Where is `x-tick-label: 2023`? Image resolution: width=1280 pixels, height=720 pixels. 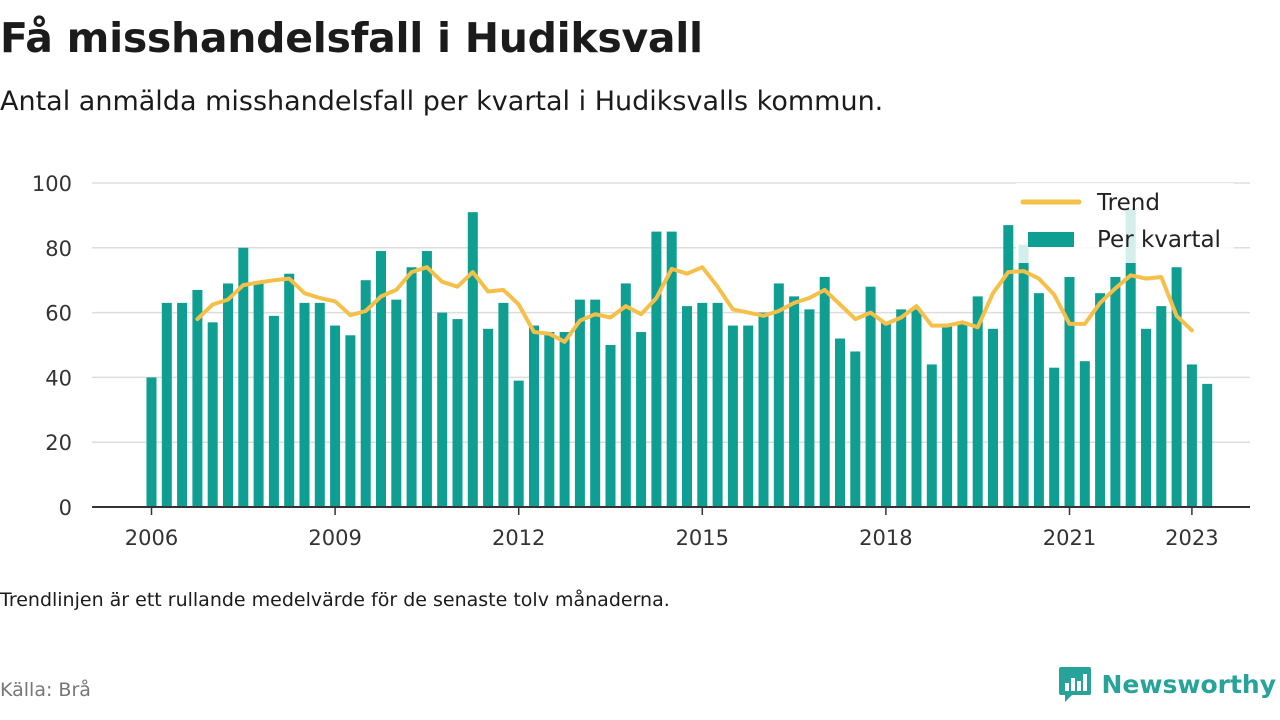 x-tick-label: 2023 is located at coordinates (1191, 538).